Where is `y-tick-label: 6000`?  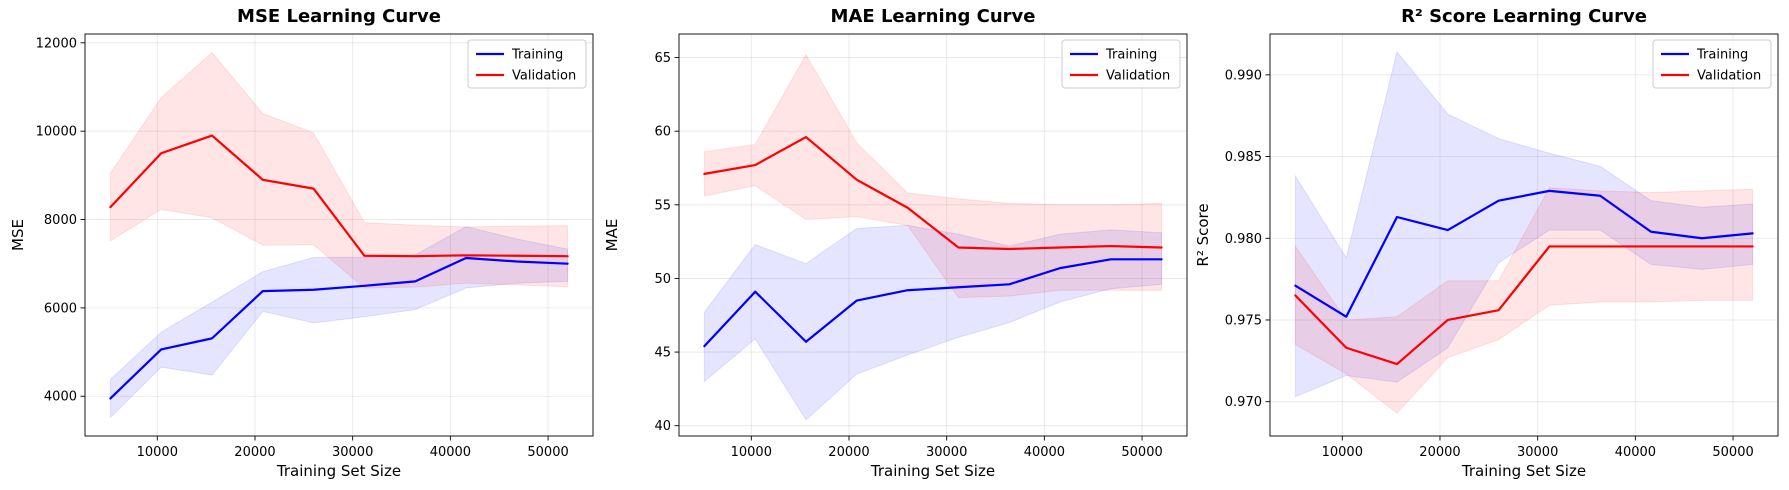 y-tick-label: 6000 is located at coordinates (60, 308).